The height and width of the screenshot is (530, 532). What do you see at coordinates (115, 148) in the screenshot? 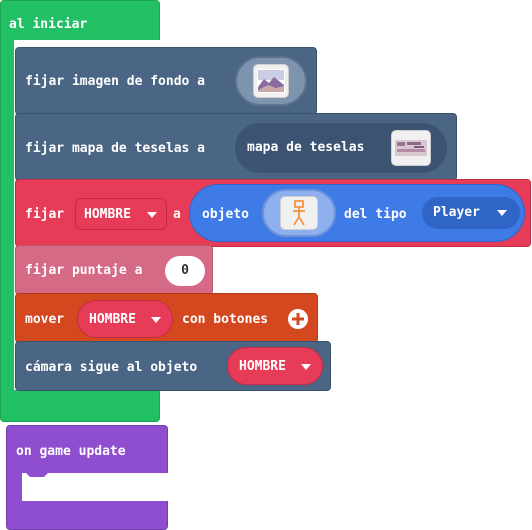
I see `set-tilemap-label: fijar mapa de teselas a` at bounding box center [115, 148].